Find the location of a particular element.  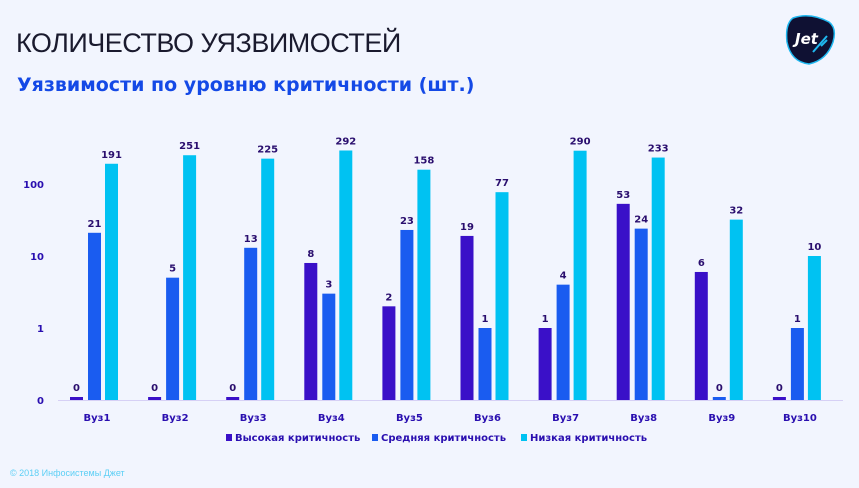

x-tick-label: Вуз8 is located at coordinates (643, 418).